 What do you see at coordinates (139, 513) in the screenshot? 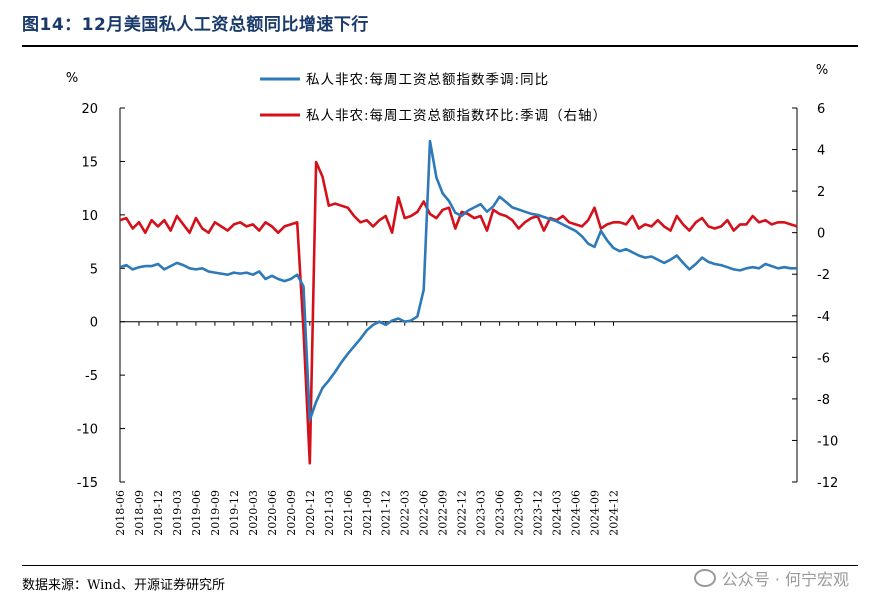
I see `x-tick-label: 2018-09` at bounding box center [139, 513].